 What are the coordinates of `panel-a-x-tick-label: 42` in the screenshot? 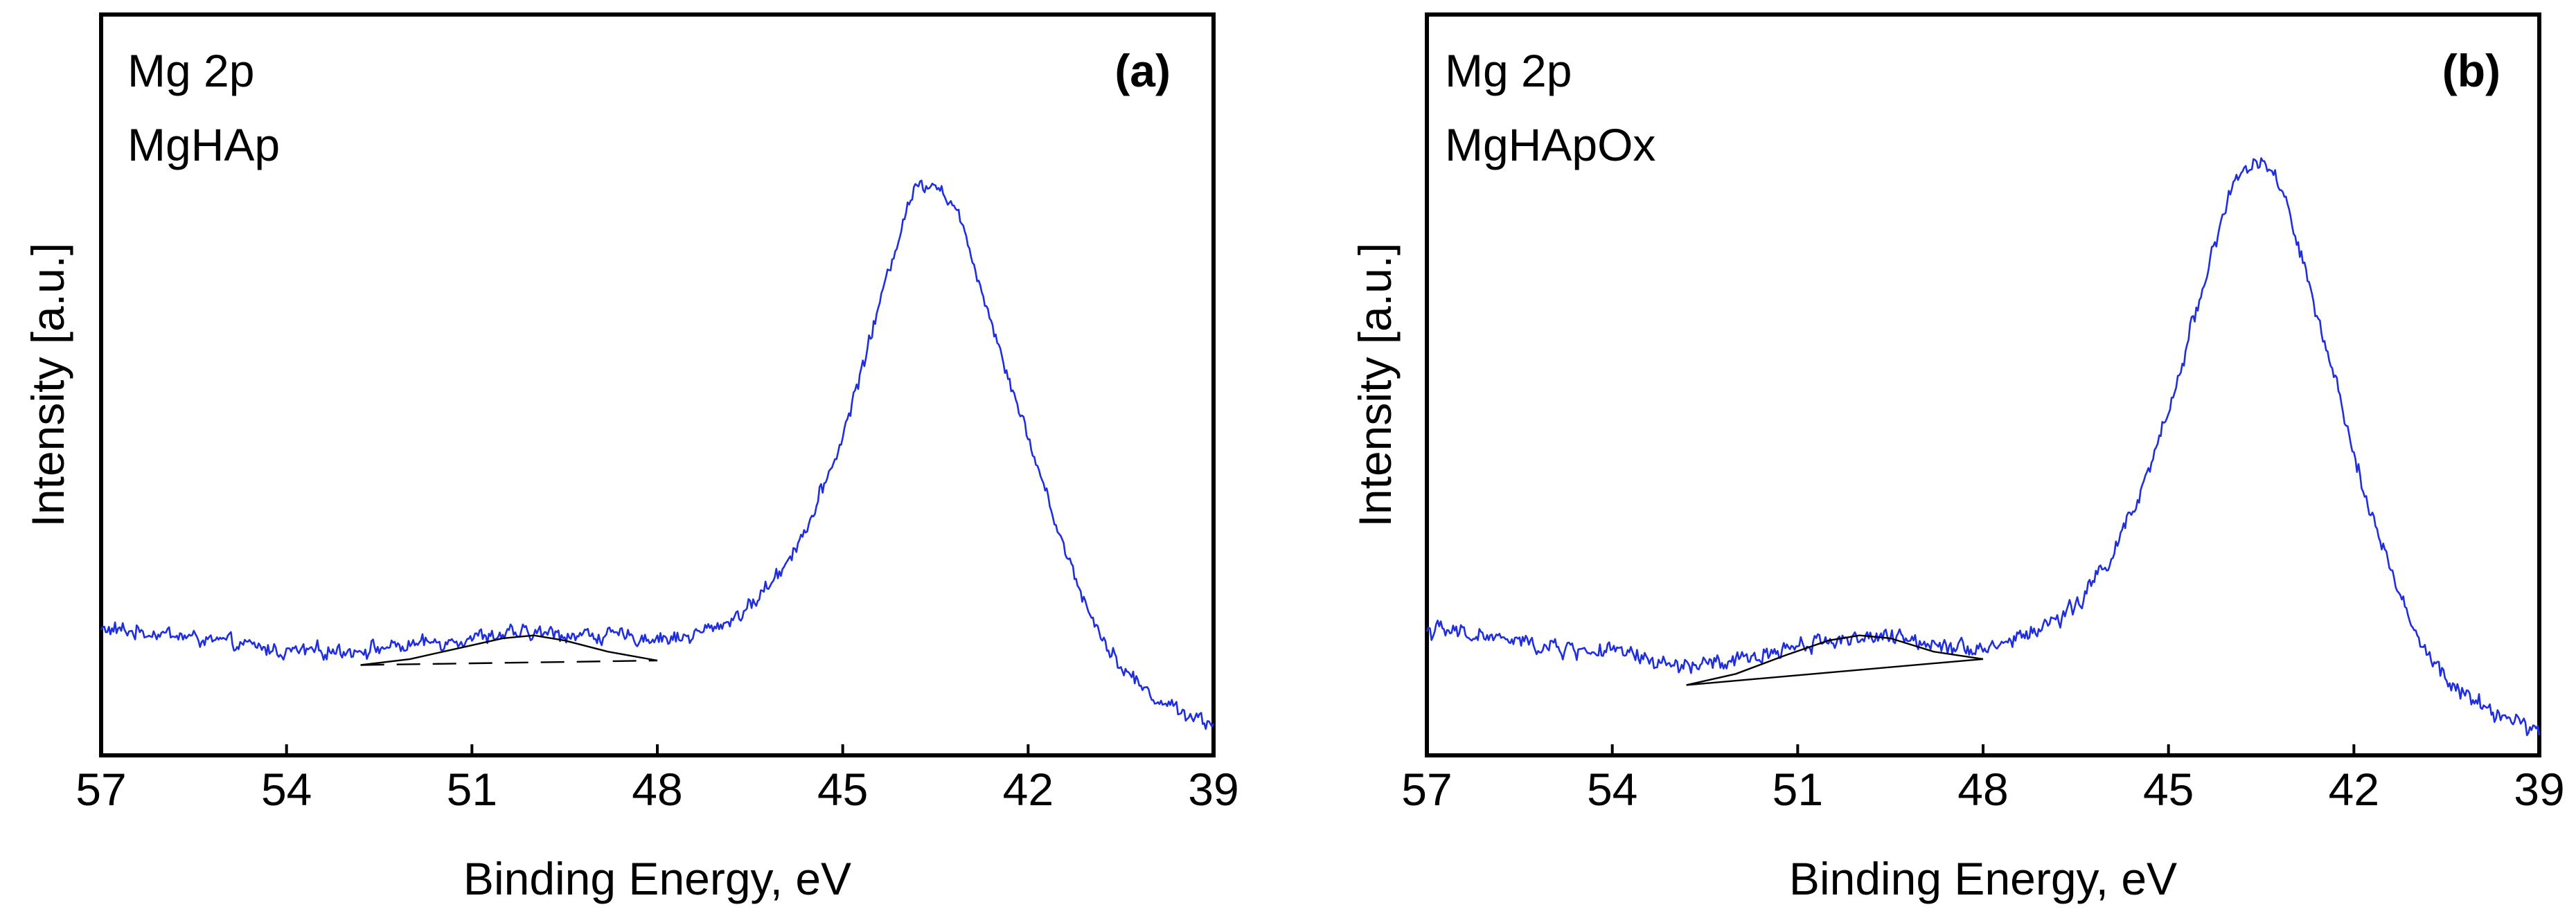 It's located at (1028, 789).